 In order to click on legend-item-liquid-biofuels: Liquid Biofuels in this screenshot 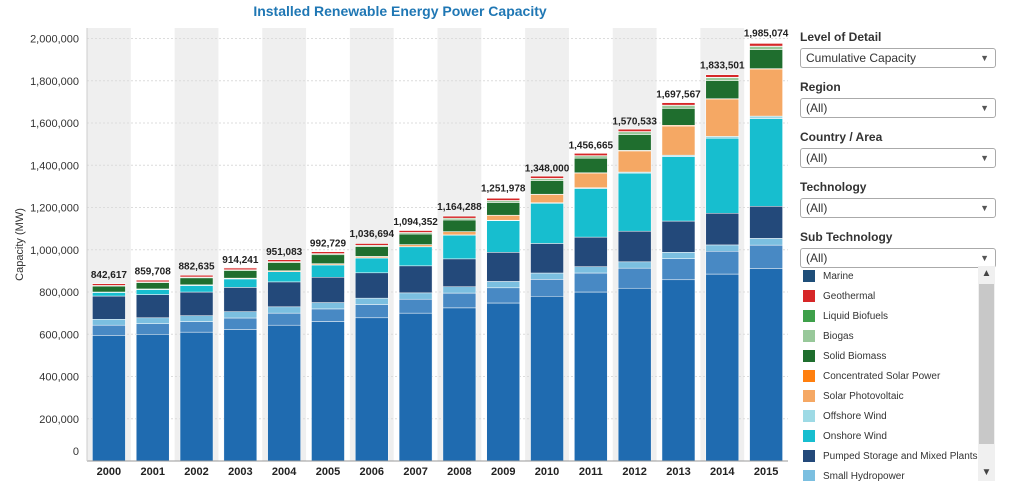, I will do `click(898, 316)`.